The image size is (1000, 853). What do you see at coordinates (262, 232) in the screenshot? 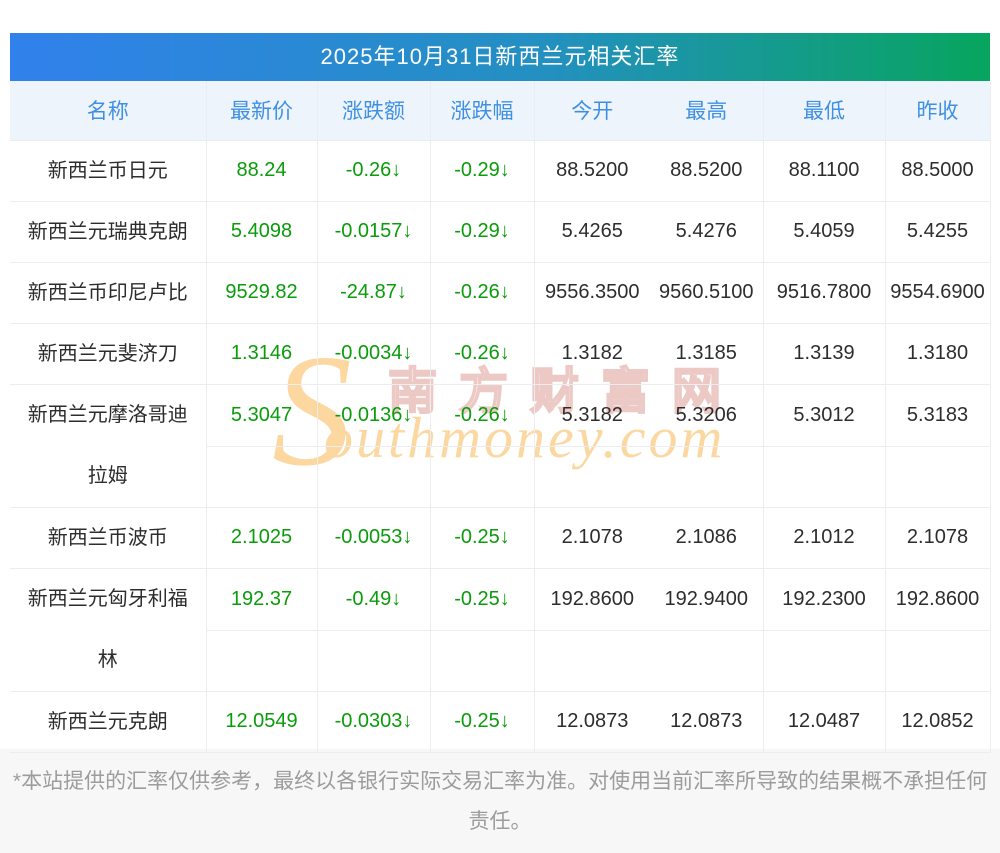
I see `latest-cell: 5.4098` at bounding box center [262, 232].